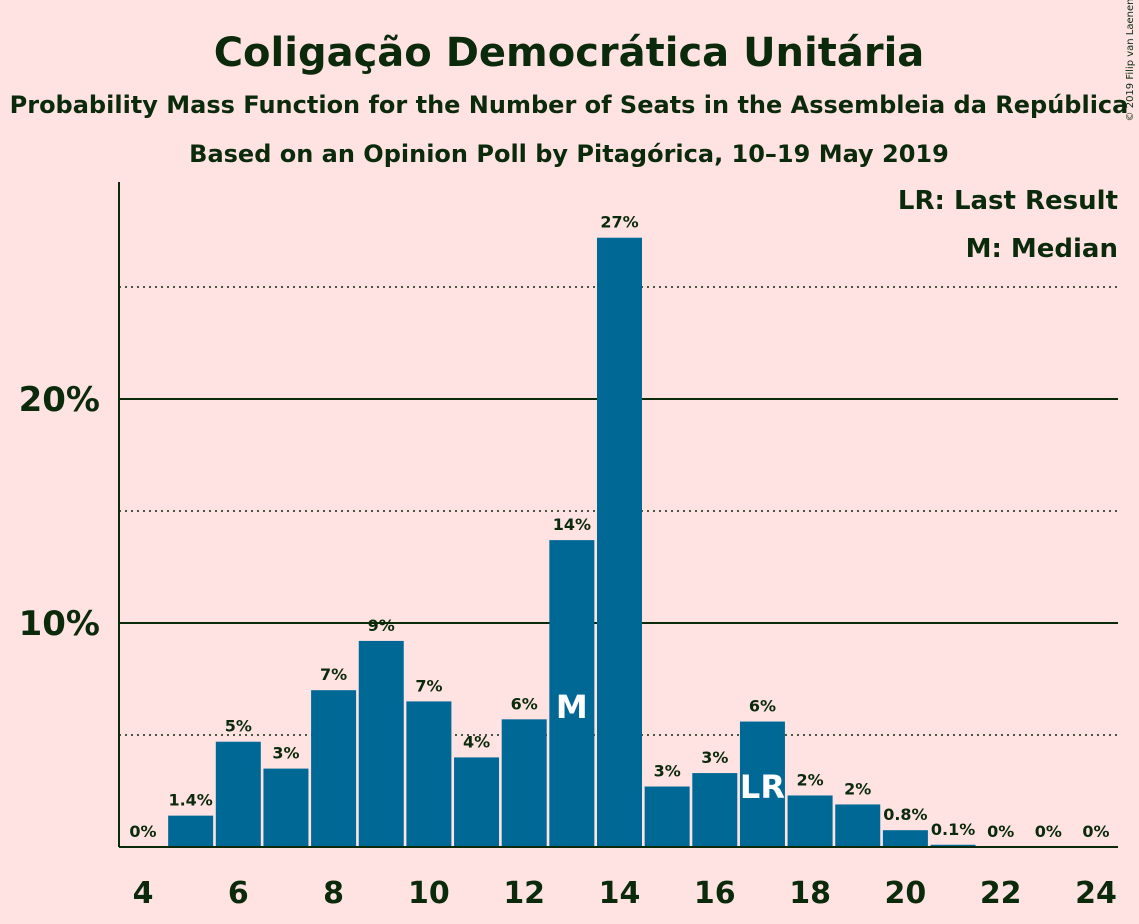 This screenshot has height=924, width=1139. I want to click on x-tick-label: 18, so click(810, 893).